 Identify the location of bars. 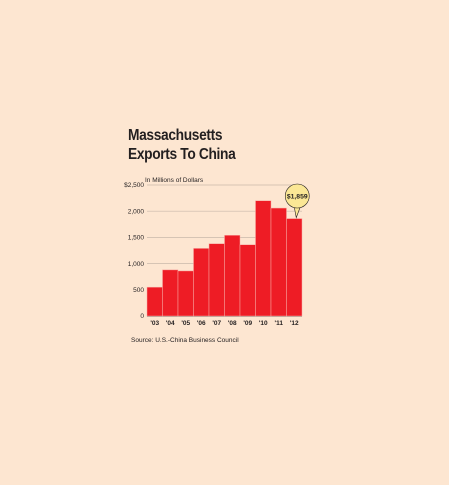
(224, 258).